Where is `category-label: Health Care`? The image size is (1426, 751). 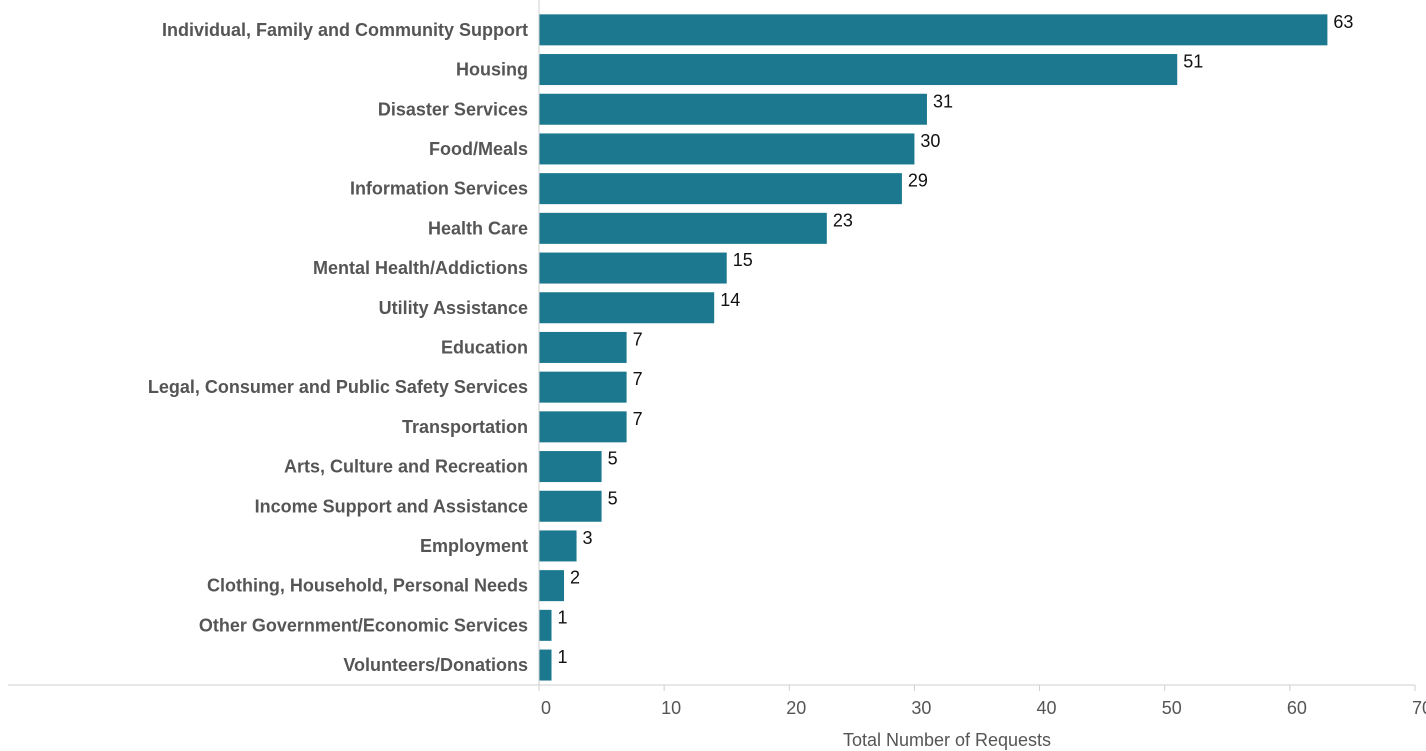
category-label: Health Care is located at coordinates (478, 228).